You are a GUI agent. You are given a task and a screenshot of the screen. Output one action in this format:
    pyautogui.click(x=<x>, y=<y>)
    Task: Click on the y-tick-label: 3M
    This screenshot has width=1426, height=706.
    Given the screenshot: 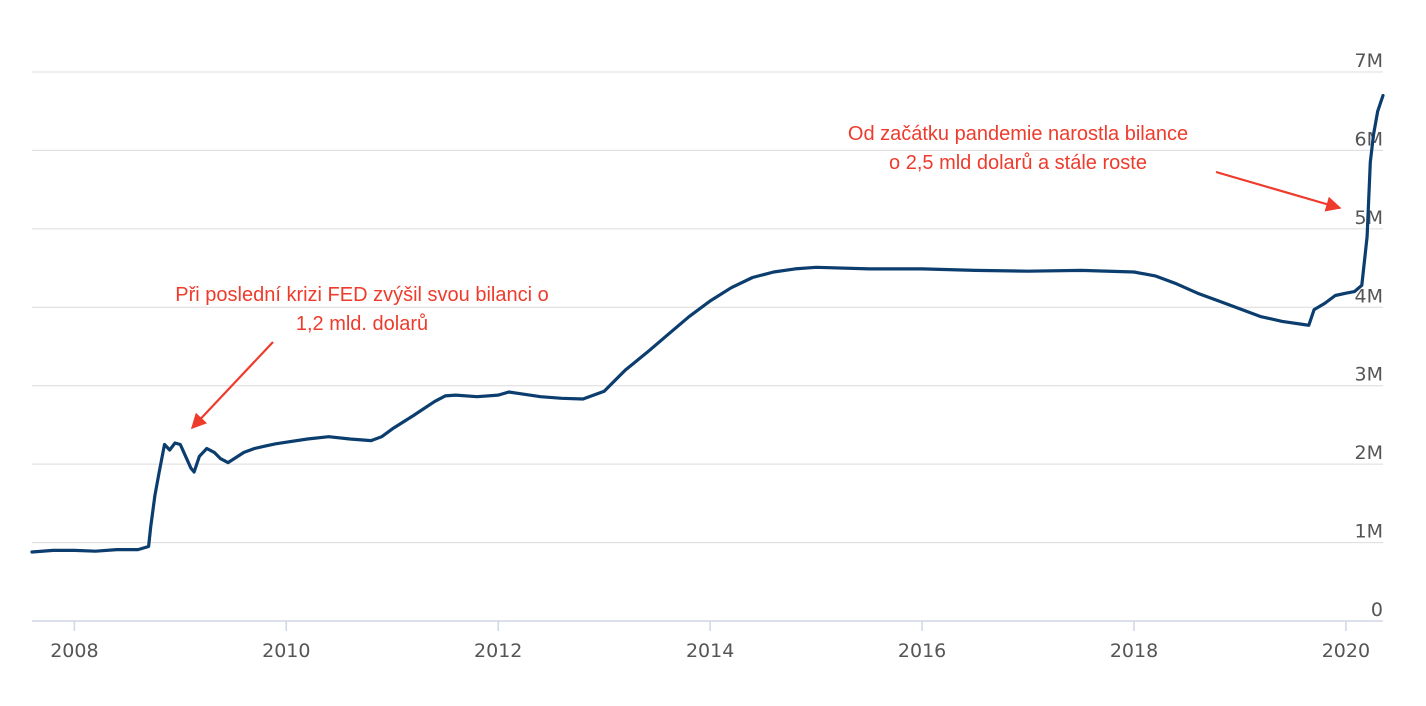 What is the action you would take?
    pyautogui.click(x=1369, y=375)
    